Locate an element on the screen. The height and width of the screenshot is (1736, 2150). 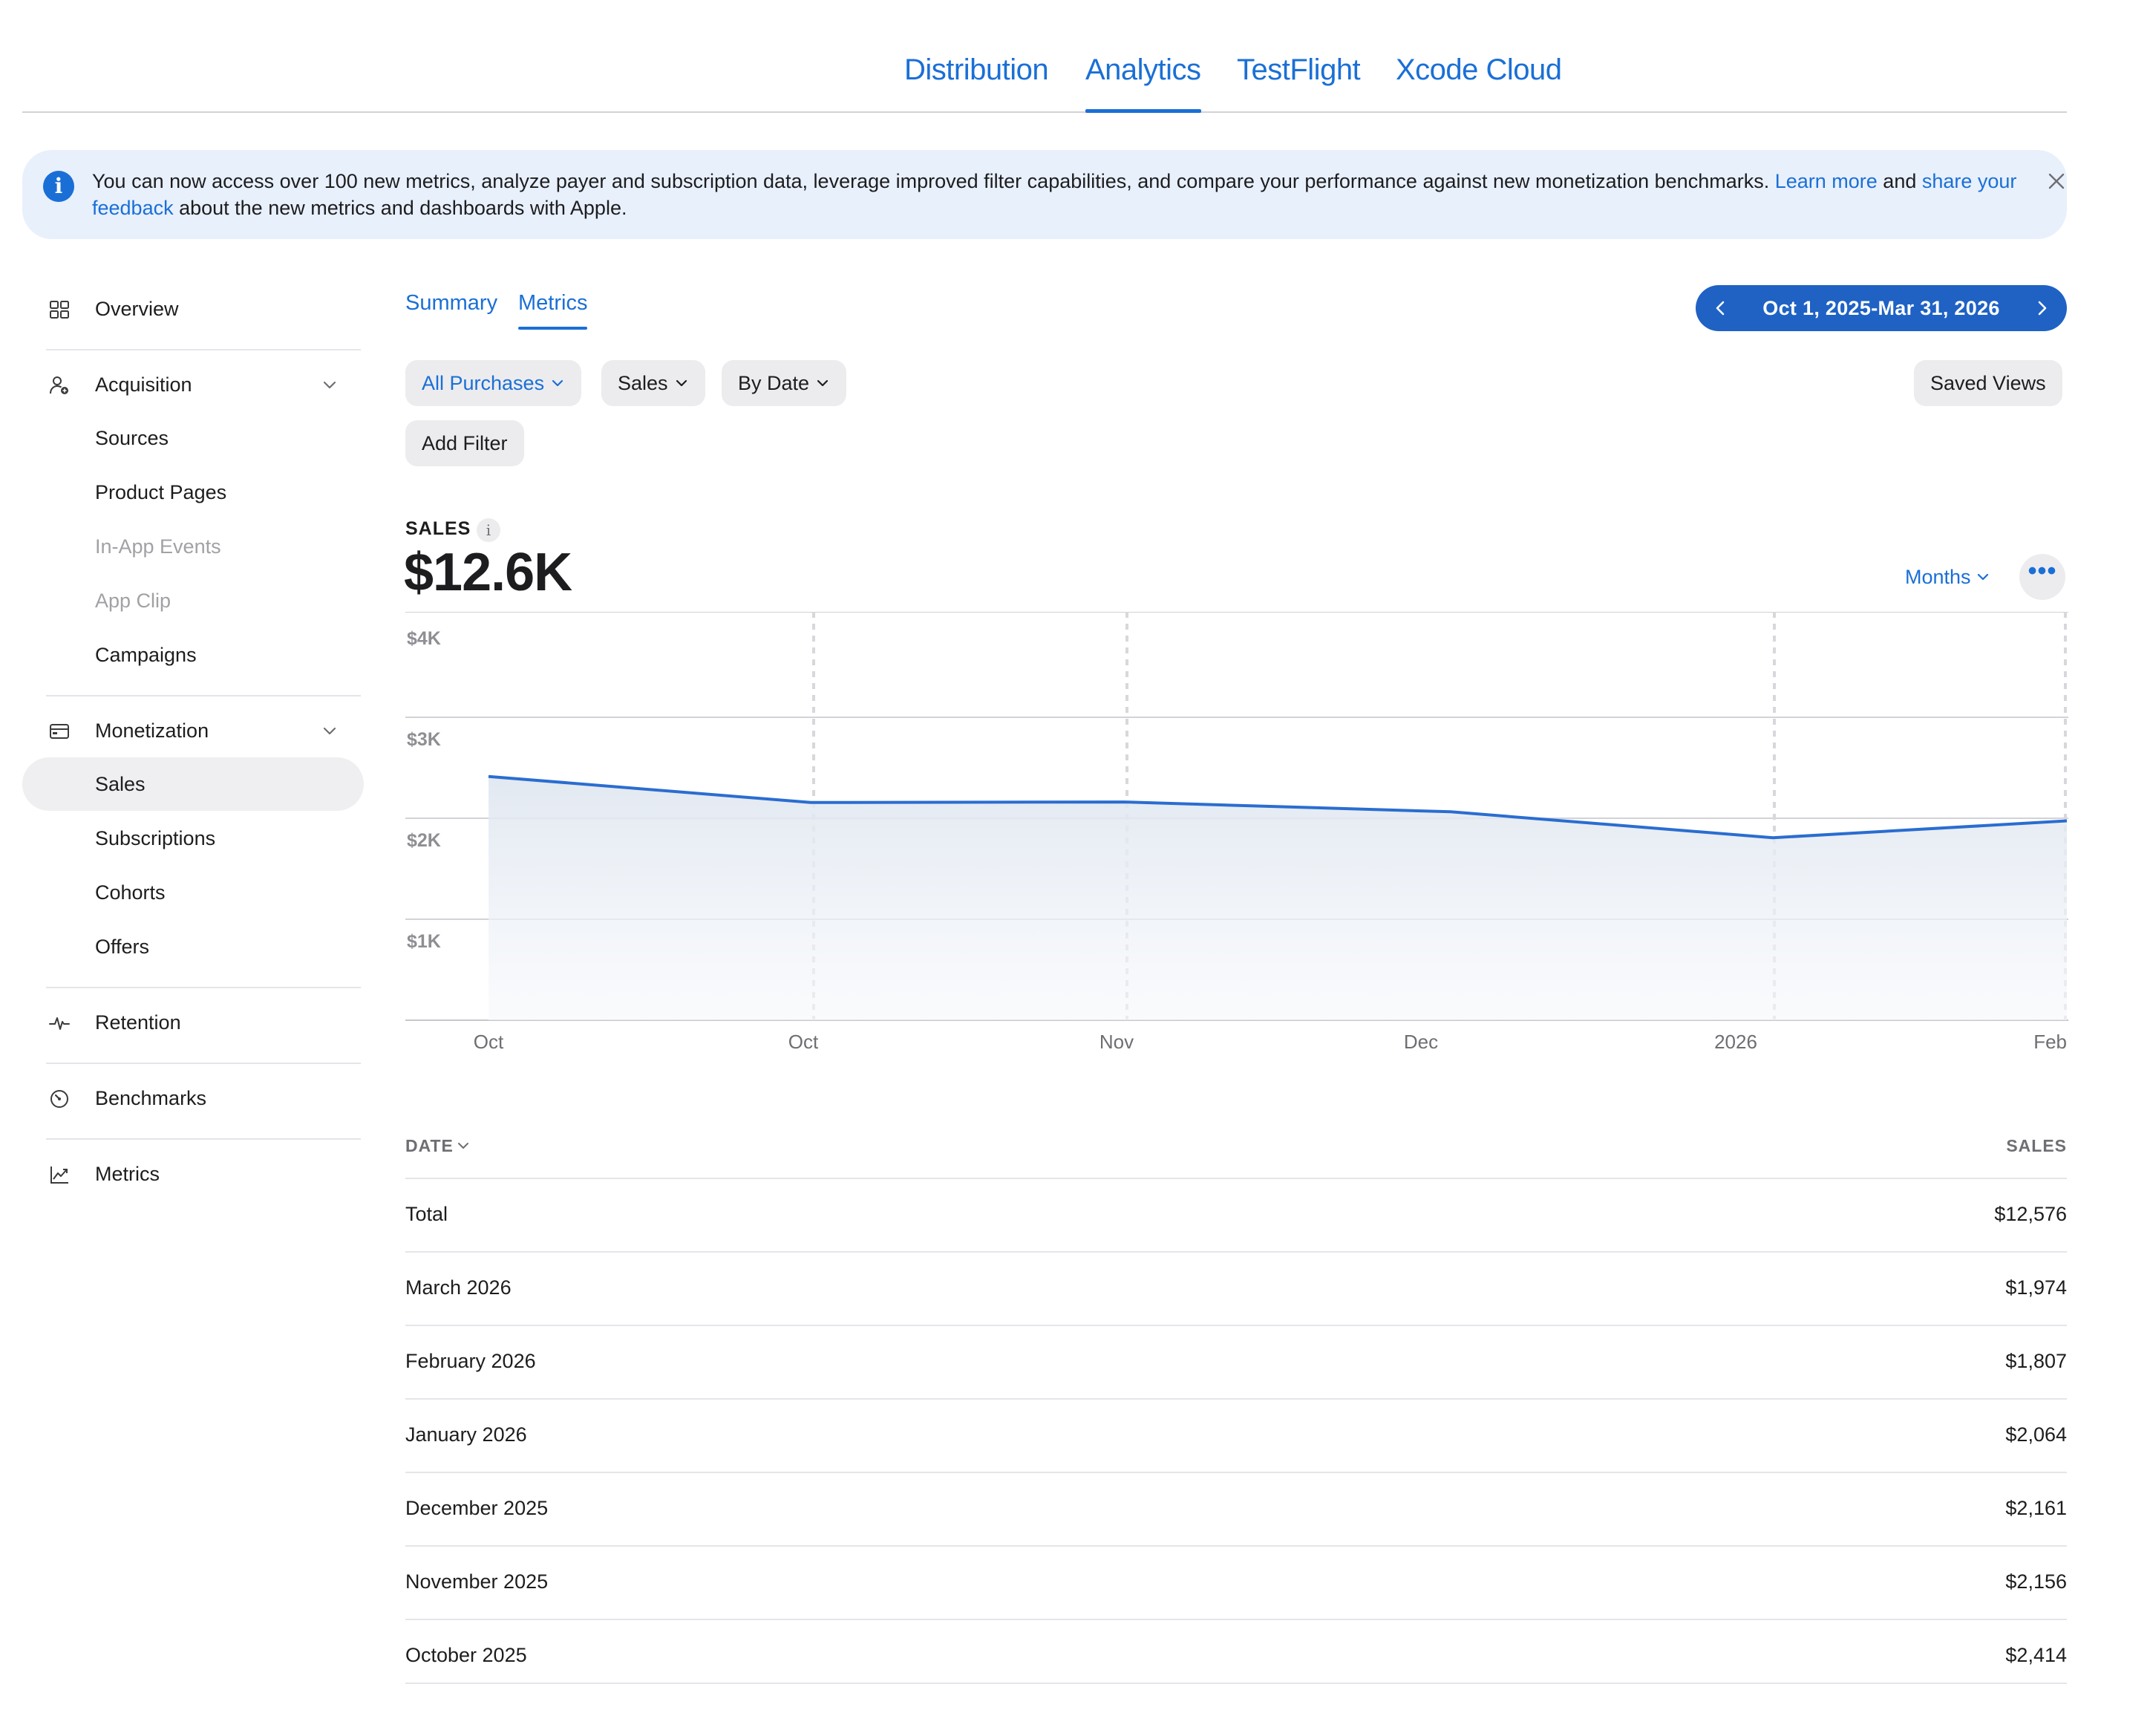
sidebar-item-overview: Overview is located at coordinates (193, 309).